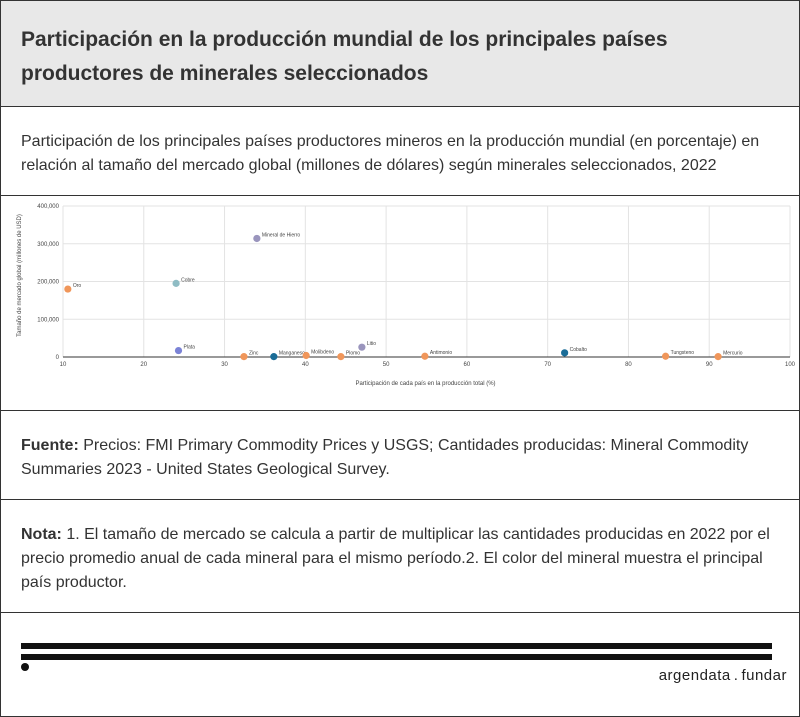  What do you see at coordinates (305, 365) in the screenshot?
I see `x-tick-label: 40` at bounding box center [305, 365].